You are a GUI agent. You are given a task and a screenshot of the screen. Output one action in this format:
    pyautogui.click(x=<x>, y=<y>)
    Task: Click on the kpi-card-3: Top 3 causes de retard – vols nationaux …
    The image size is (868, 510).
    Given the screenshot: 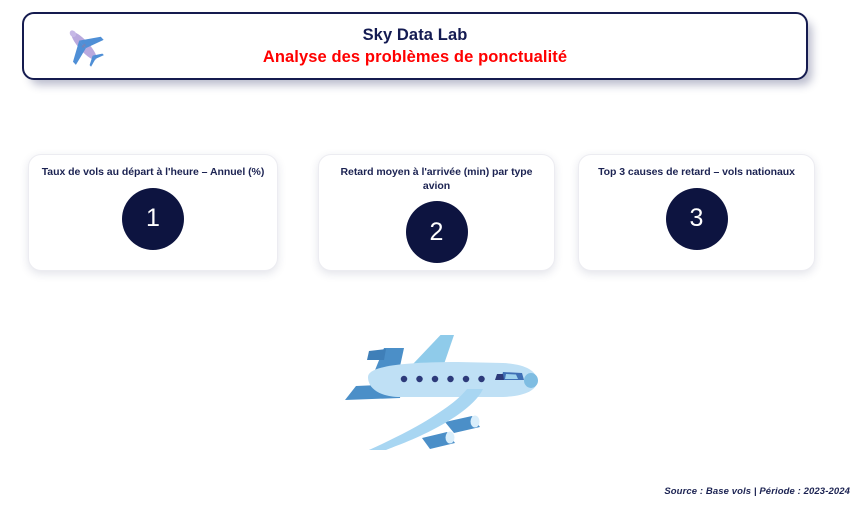 What is the action you would take?
    pyautogui.click(x=696, y=212)
    